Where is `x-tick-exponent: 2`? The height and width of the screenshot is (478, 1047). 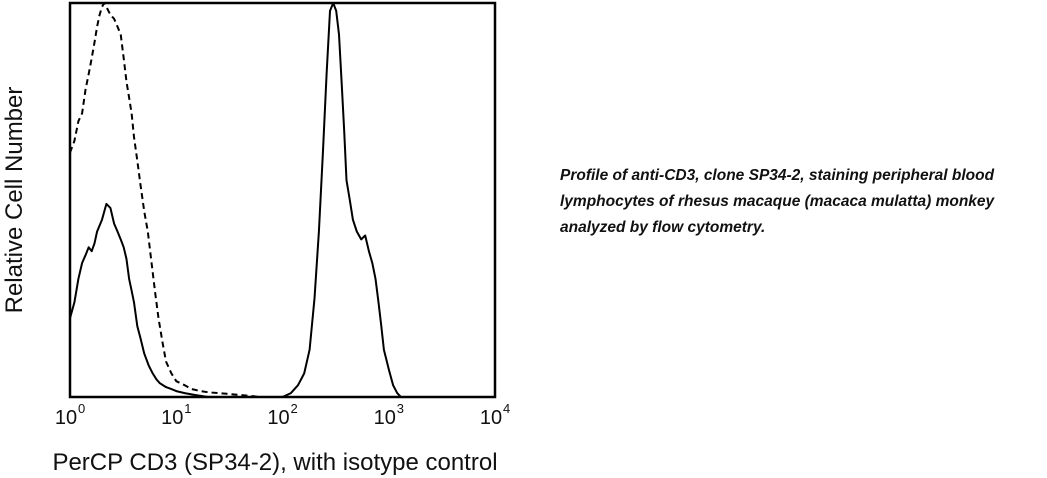 x-tick-exponent: 2 is located at coordinates (294, 408).